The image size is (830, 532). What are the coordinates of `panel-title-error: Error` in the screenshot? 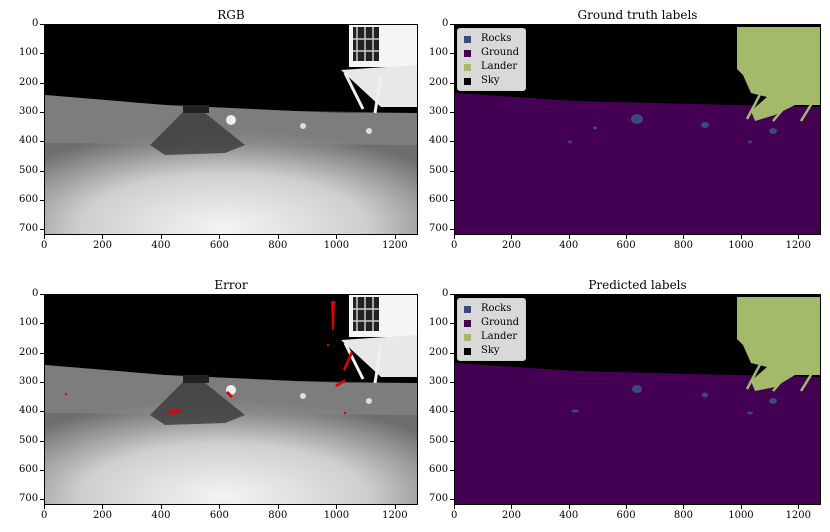 It's located at (231, 285).